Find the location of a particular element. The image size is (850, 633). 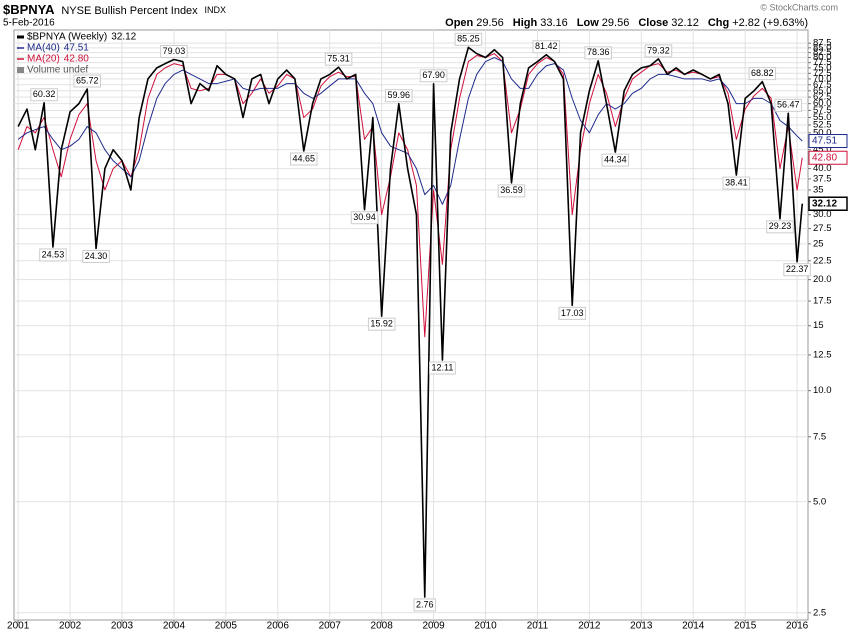

quote-label: High is located at coordinates (525, 23).